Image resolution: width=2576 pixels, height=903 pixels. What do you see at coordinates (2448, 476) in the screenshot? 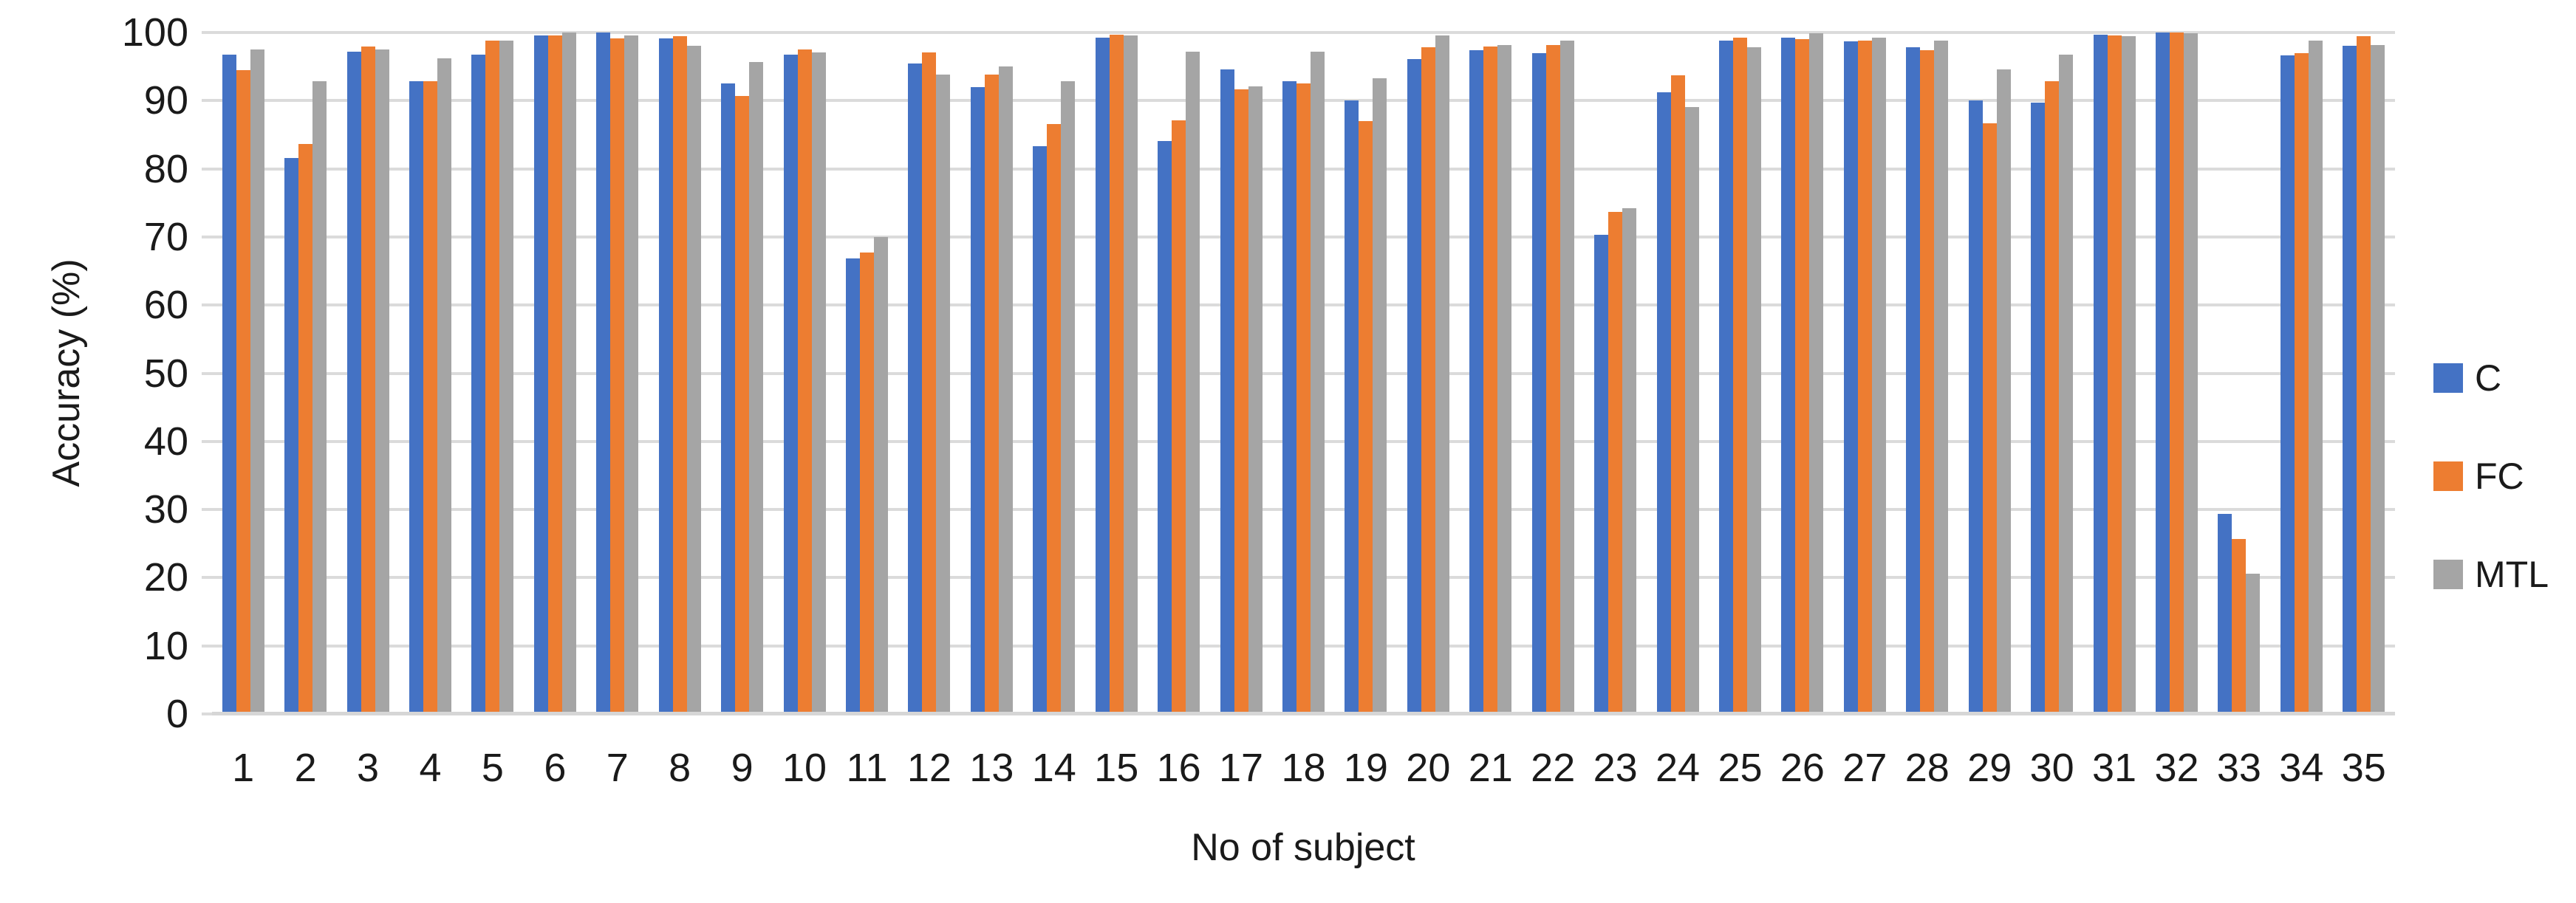
I see `legend-swatch-fc` at bounding box center [2448, 476].